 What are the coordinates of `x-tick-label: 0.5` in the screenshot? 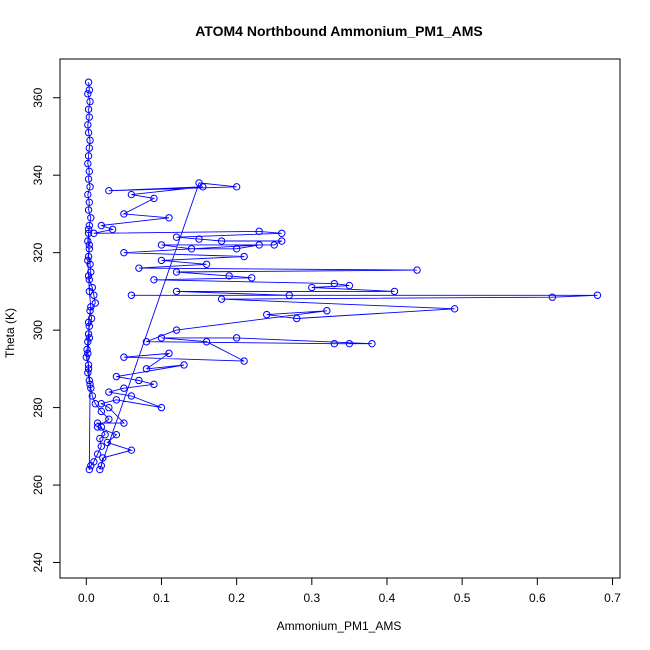 It's located at (462, 598).